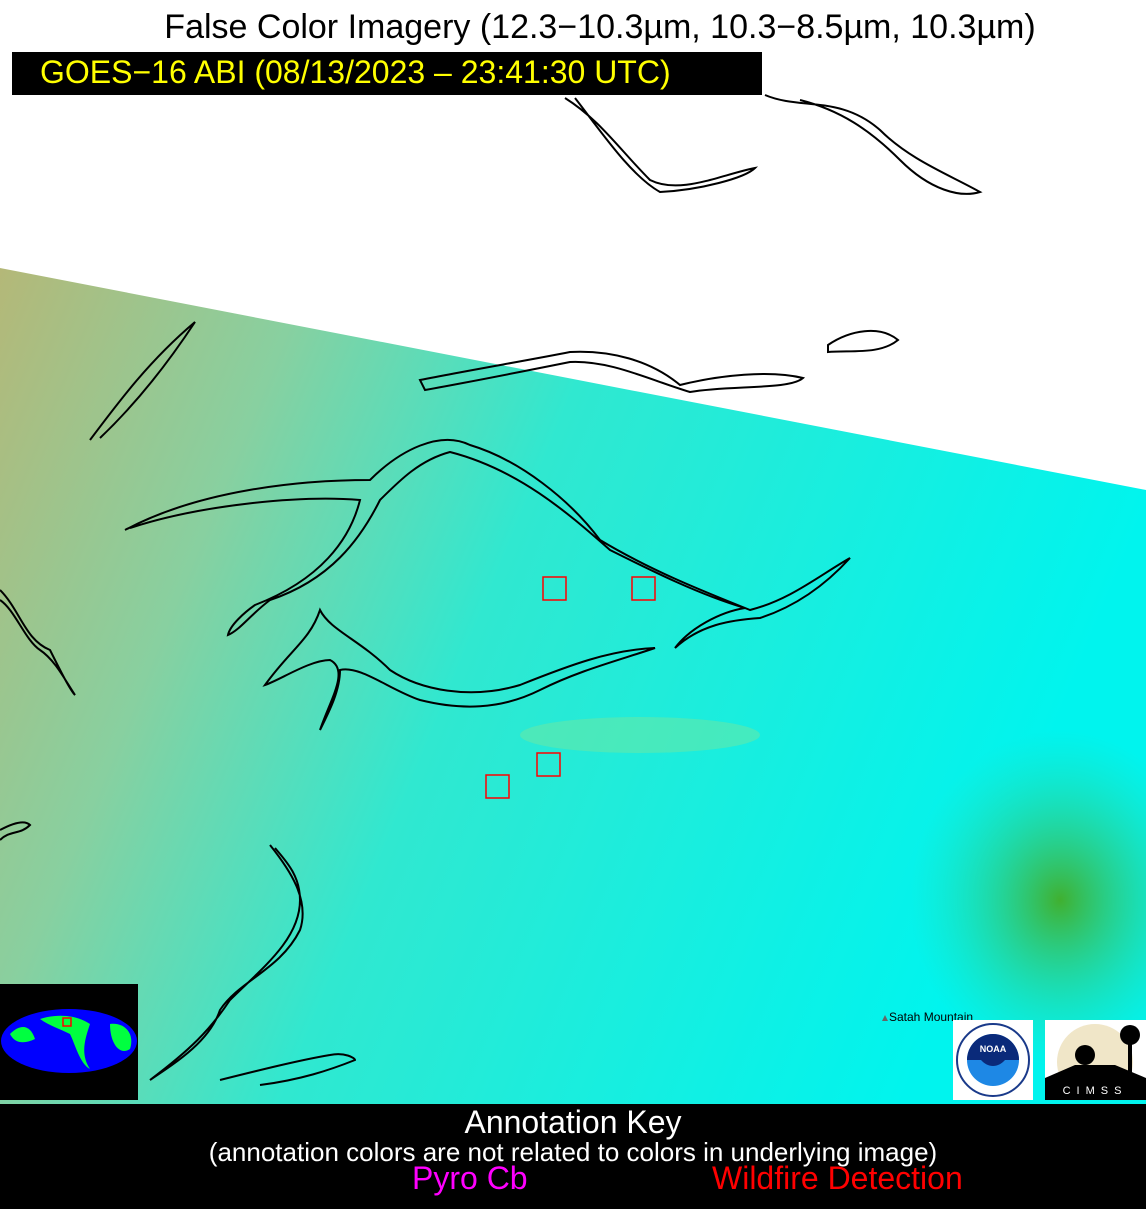 The width and height of the screenshot is (1146, 1209). Describe the element at coordinates (570, 687) in the screenshot. I see `wildfire-detection-boxes` at that location.